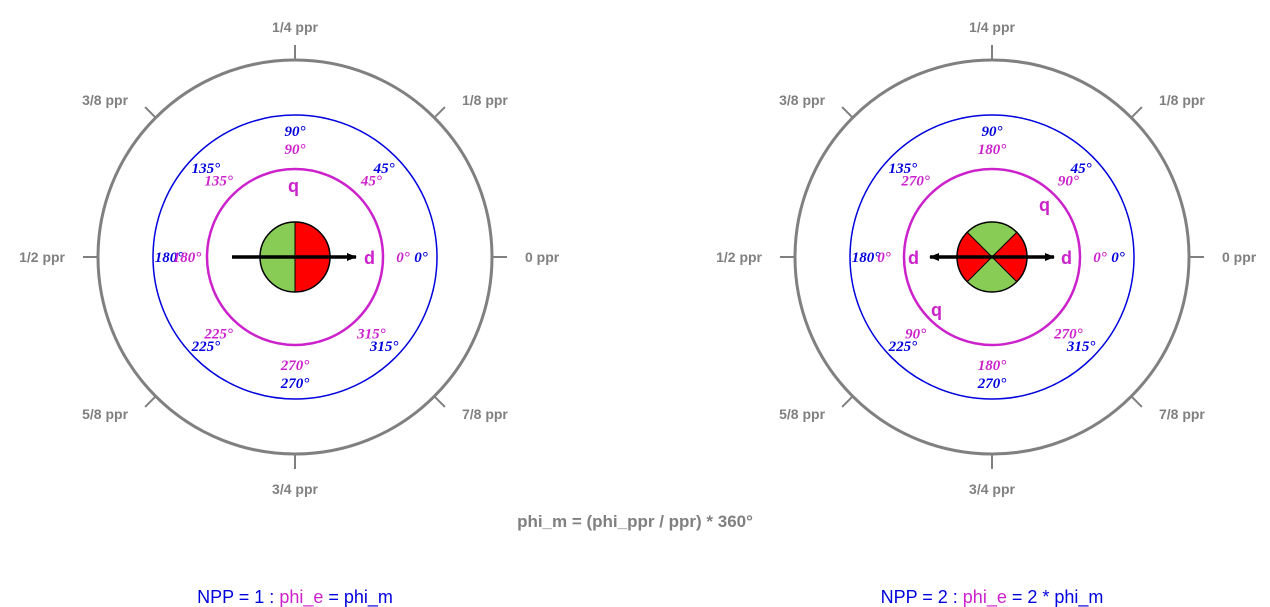 This screenshot has height=607, width=1270. What do you see at coordinates (358, 597) in the screenshot?
I see `caption-suffix: = phi_m` at bounding box center [358, 597].